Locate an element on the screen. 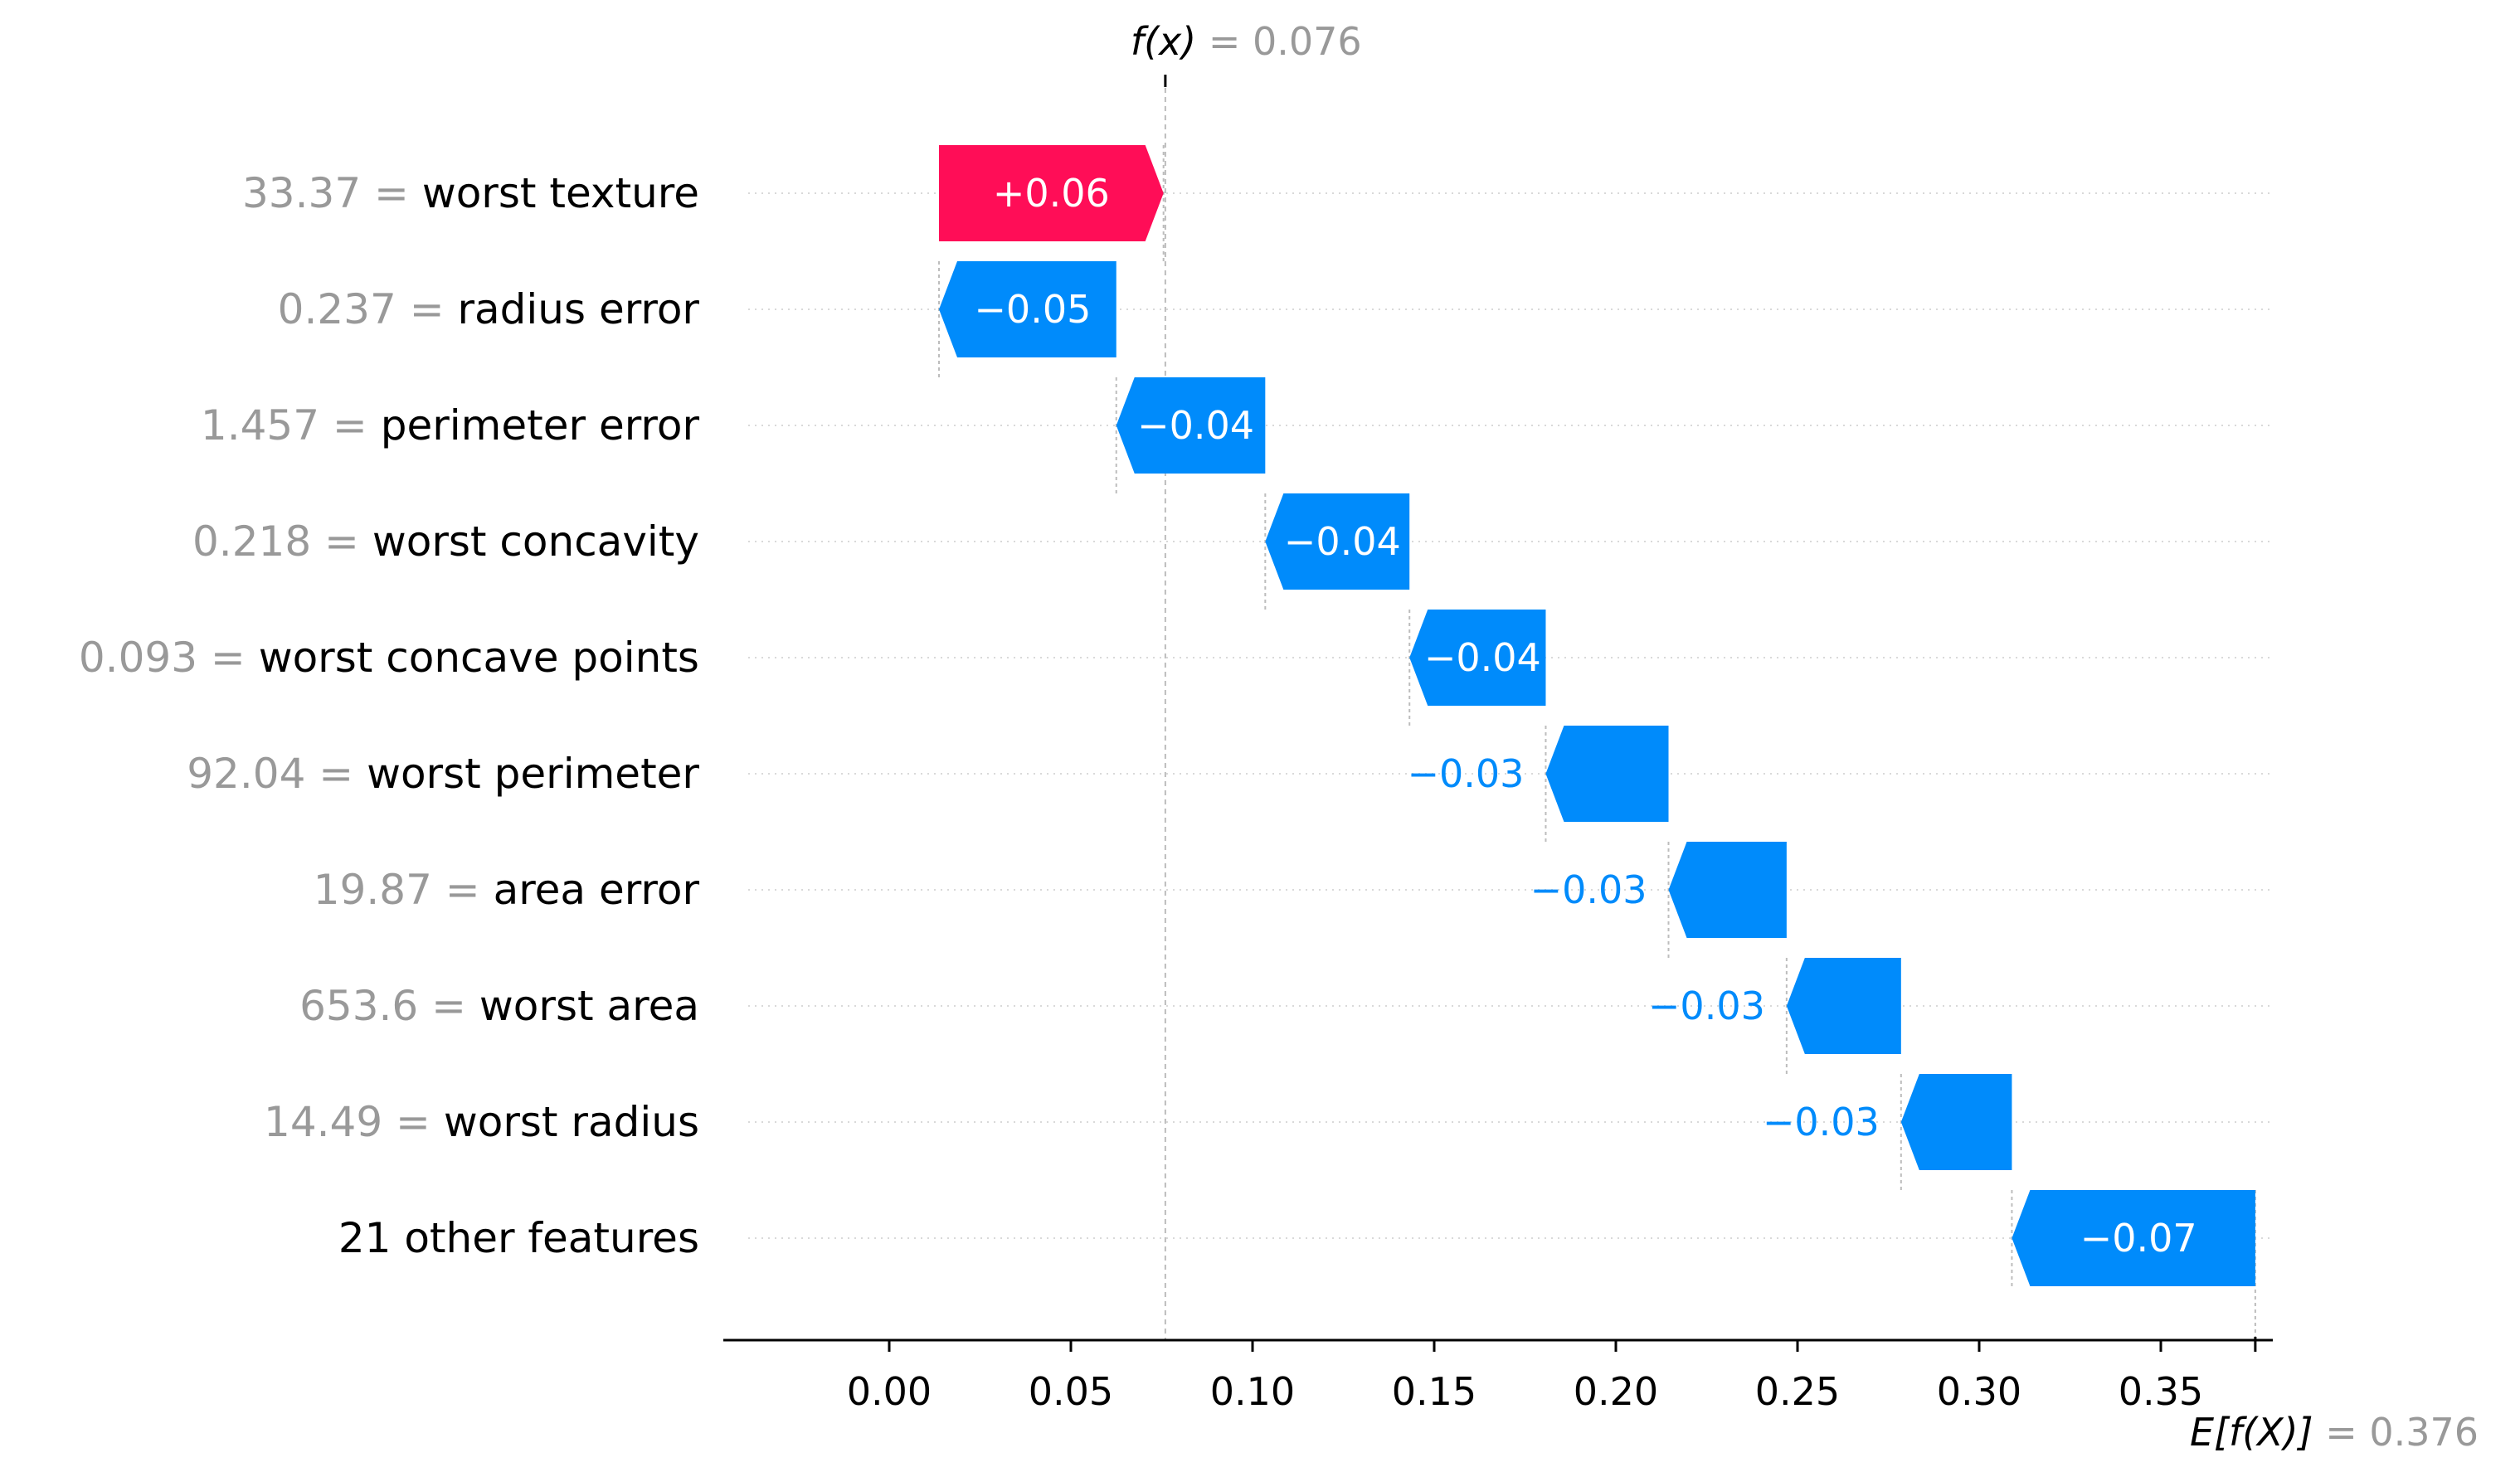  fx-annotation: f(x) = 0.076 is located at coordinates (1246, 41).